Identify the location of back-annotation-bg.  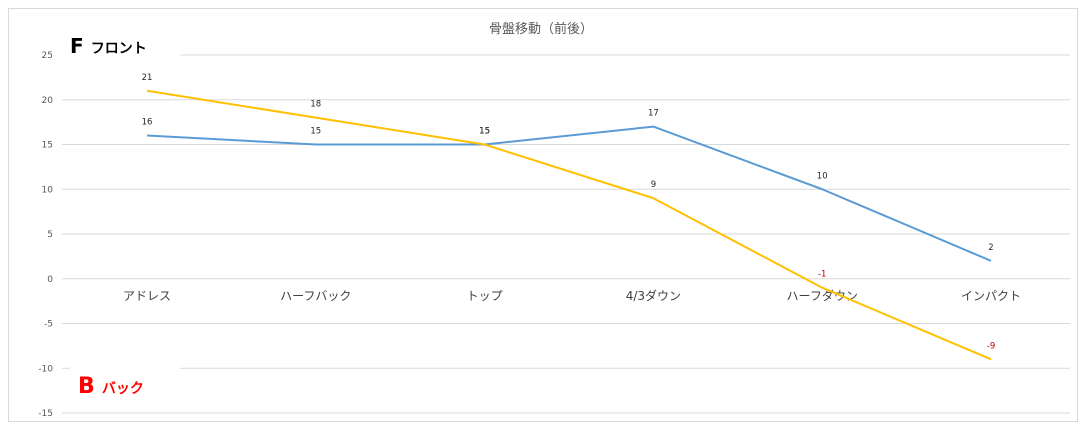
(125, 382).